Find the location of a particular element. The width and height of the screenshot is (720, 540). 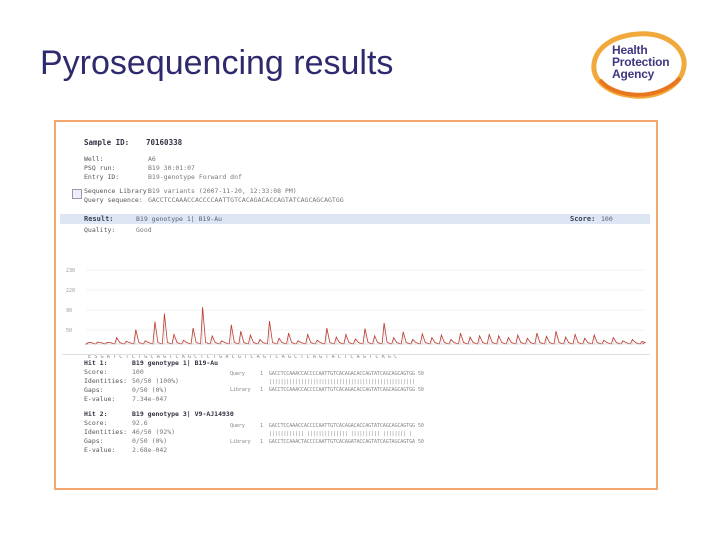

score-value: 100 is located at coordinates (607, 219).